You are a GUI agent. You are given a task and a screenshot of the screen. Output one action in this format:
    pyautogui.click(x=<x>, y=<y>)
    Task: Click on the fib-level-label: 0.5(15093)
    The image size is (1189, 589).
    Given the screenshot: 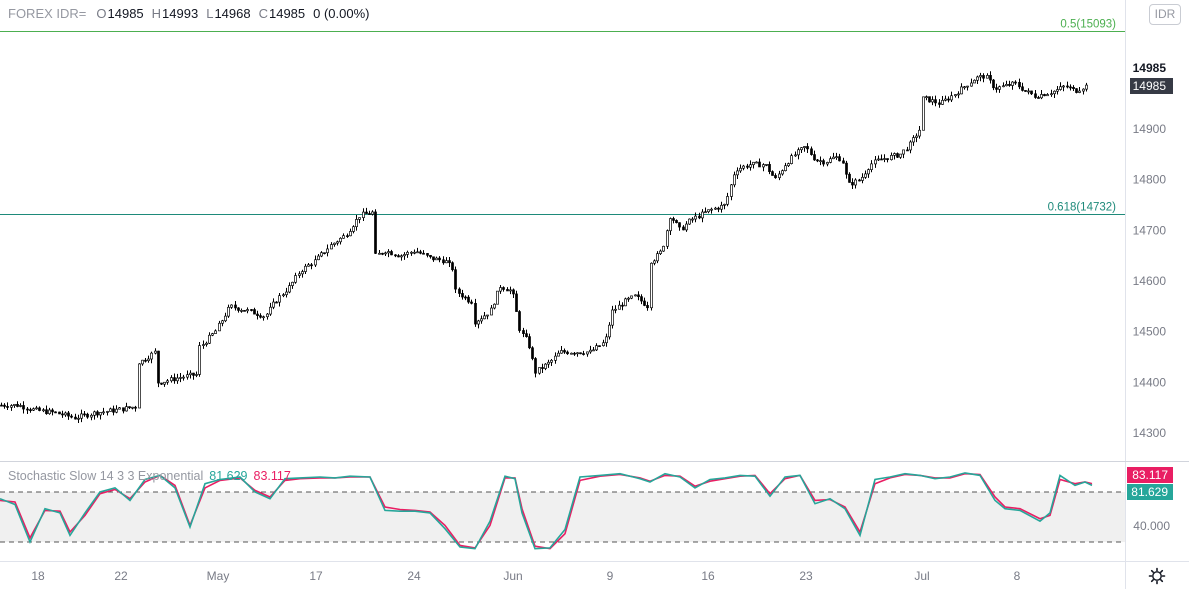 What is the action you would take?
    pyautogui.click(x=1088, y=25)
    